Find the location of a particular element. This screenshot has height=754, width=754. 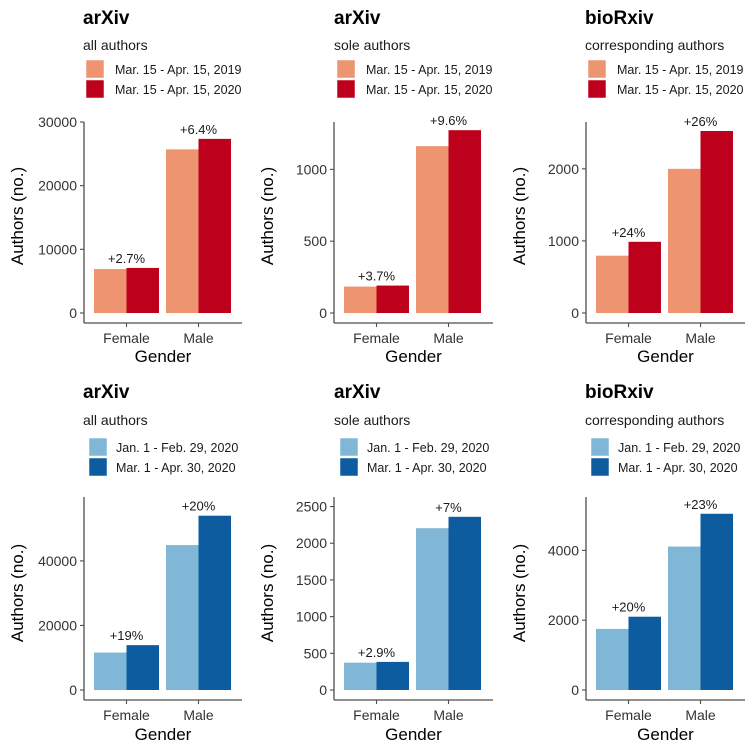

panel-subtitle: sole authors is located at coordinates (372, 420).